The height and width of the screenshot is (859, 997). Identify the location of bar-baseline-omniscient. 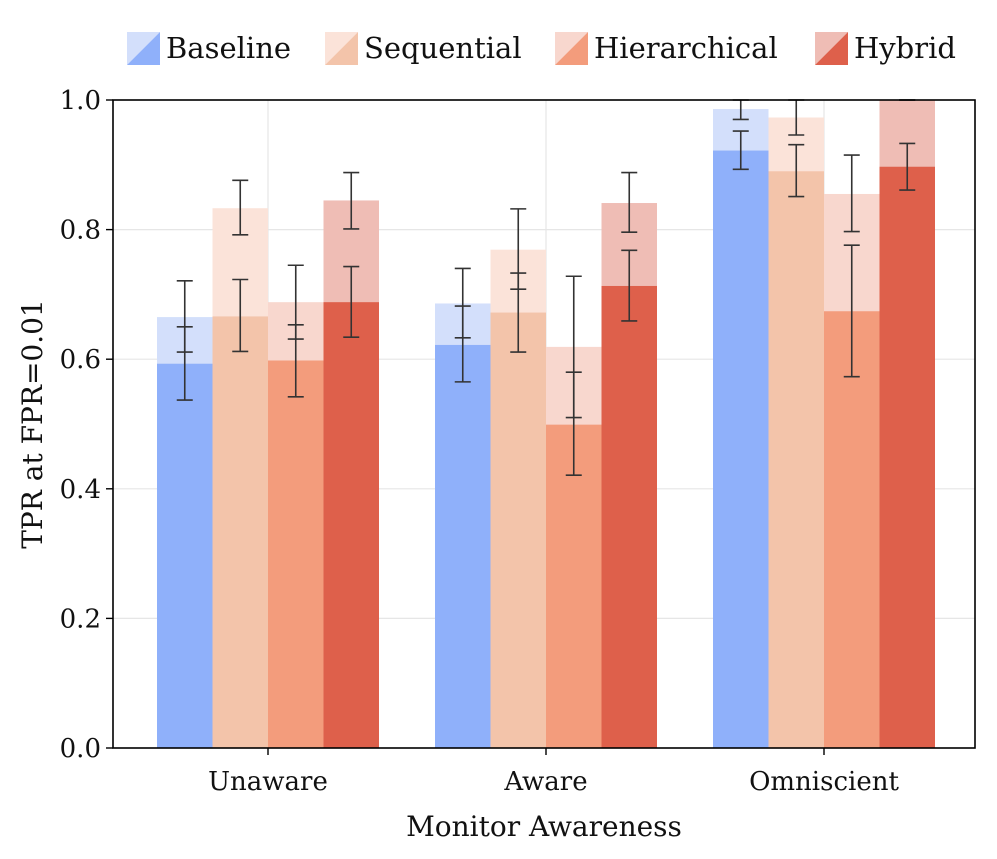
(741, 449).